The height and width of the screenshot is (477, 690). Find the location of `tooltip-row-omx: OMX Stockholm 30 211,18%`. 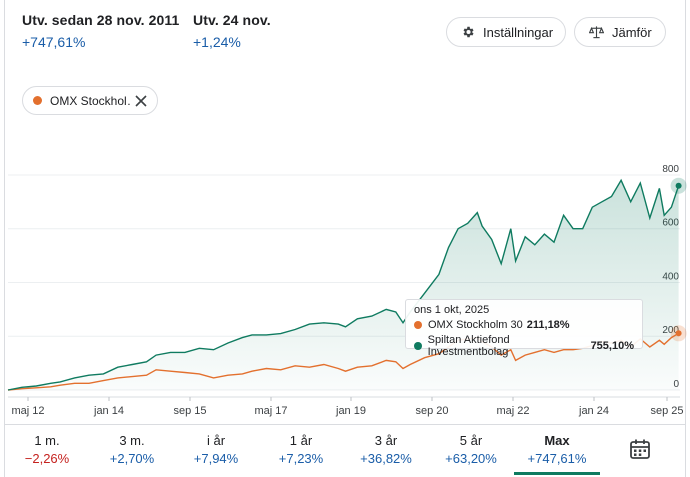

tooltip-row-omx: OMX Stockholm 30 211,18% is located at coordinates (524, 325).